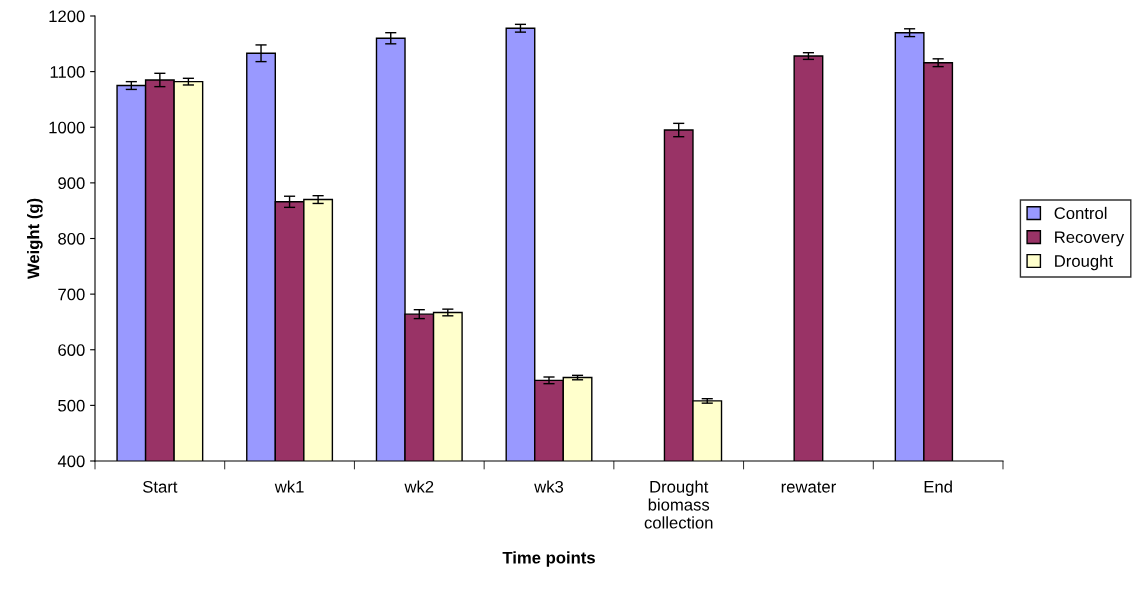 This screenshot has width=1133, height=596. I want to click on y-tick-label: 500, so click(71, 405).